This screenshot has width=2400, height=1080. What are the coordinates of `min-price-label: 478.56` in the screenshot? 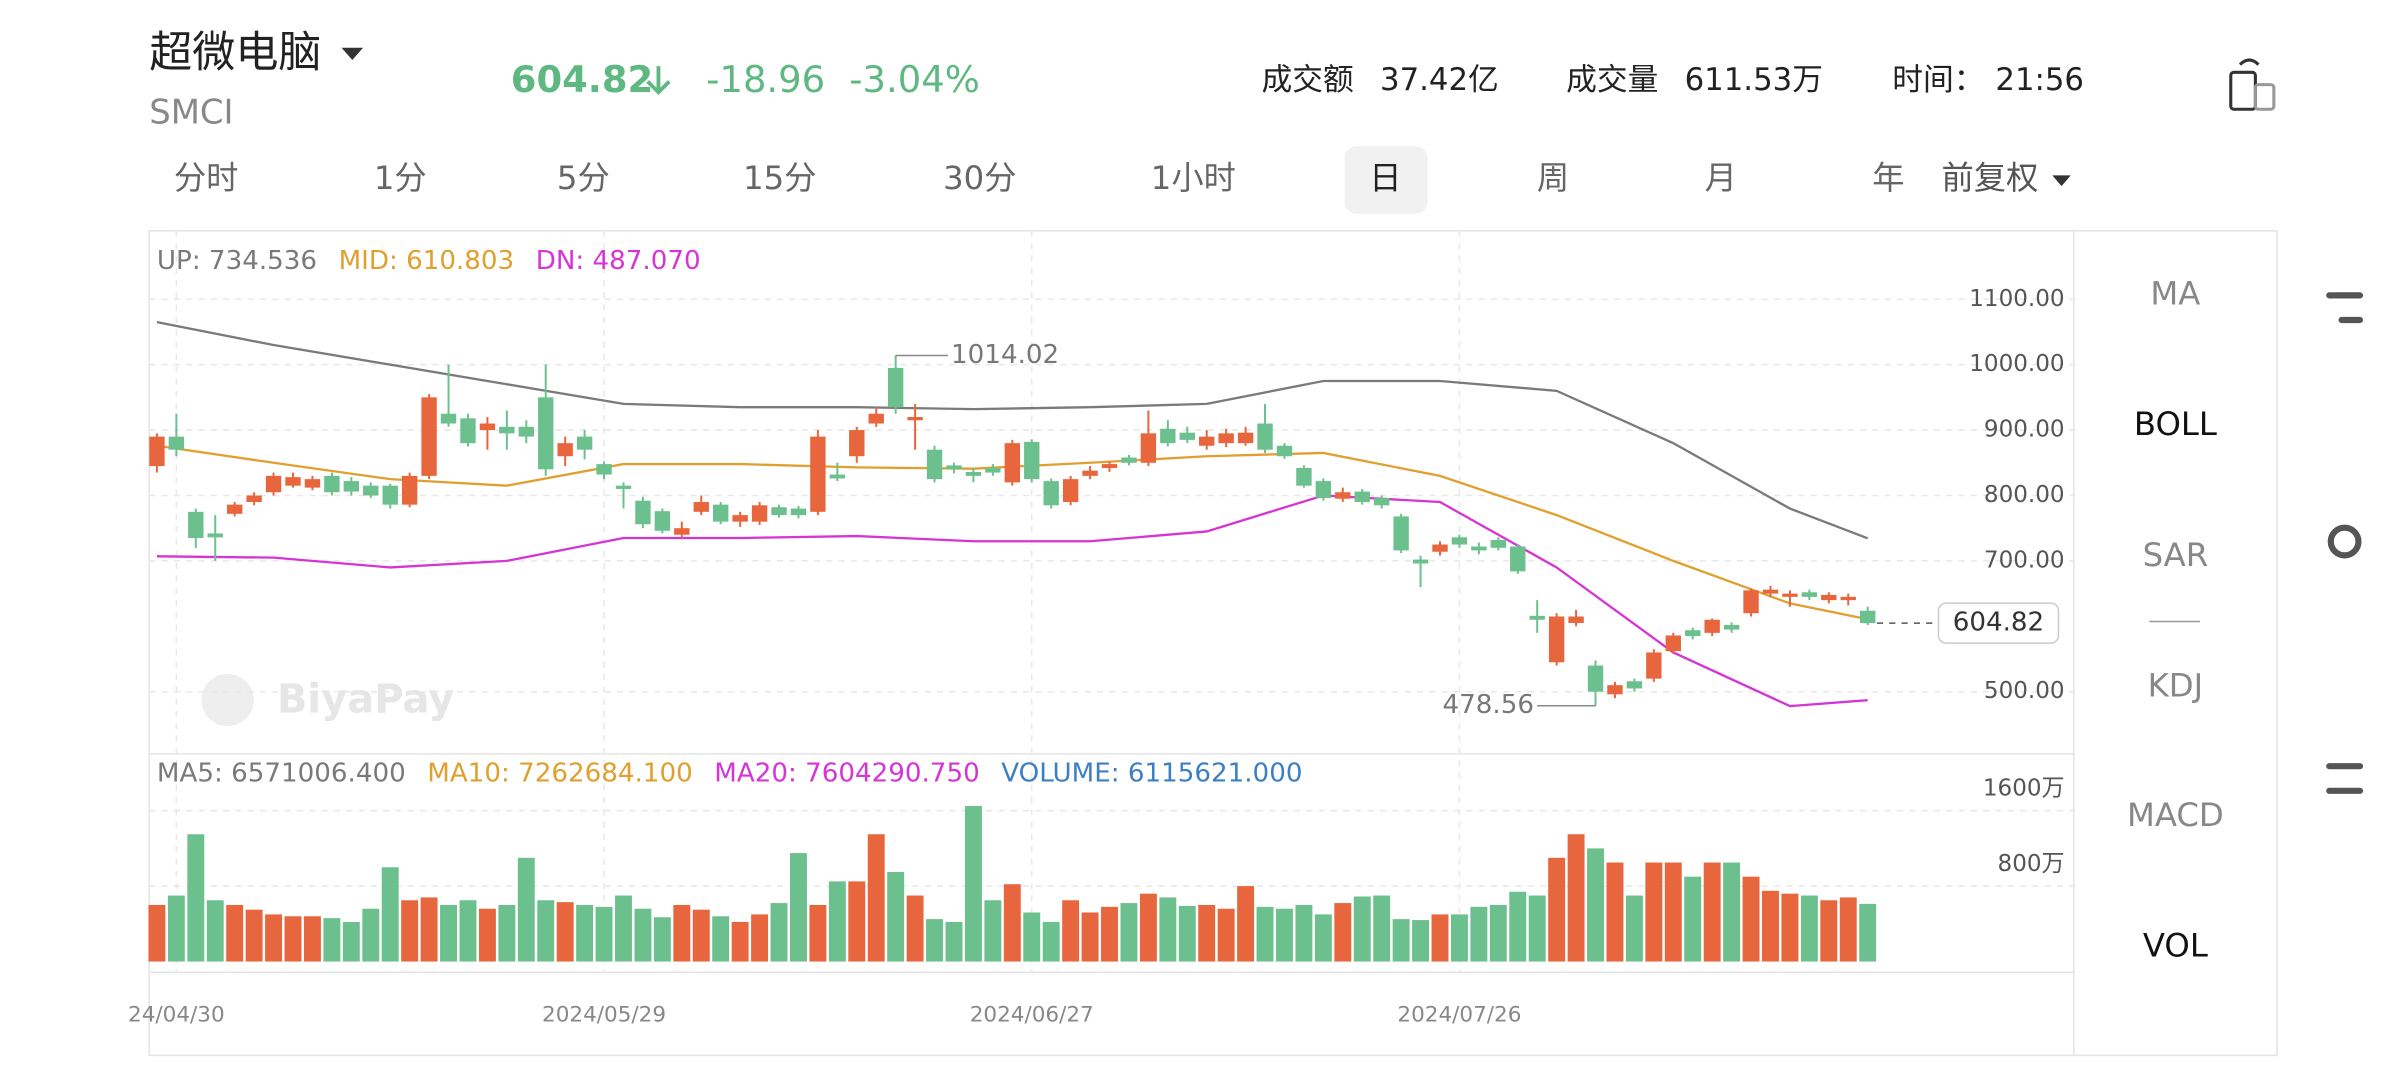 It's located at (1488, 705).